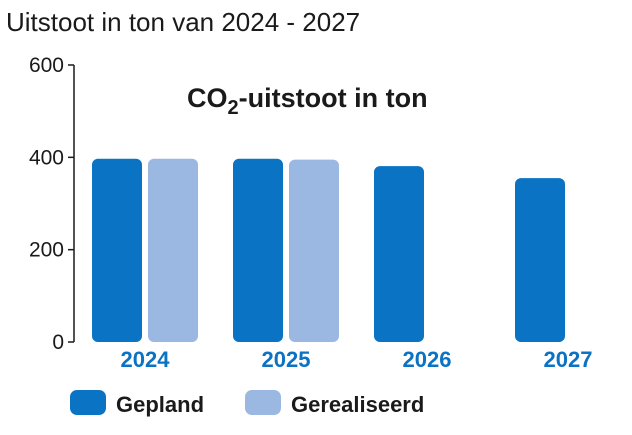  Describe the element at coordinates (399, 254) in the screenshot. I see `bar-gepland-2026` at that location.